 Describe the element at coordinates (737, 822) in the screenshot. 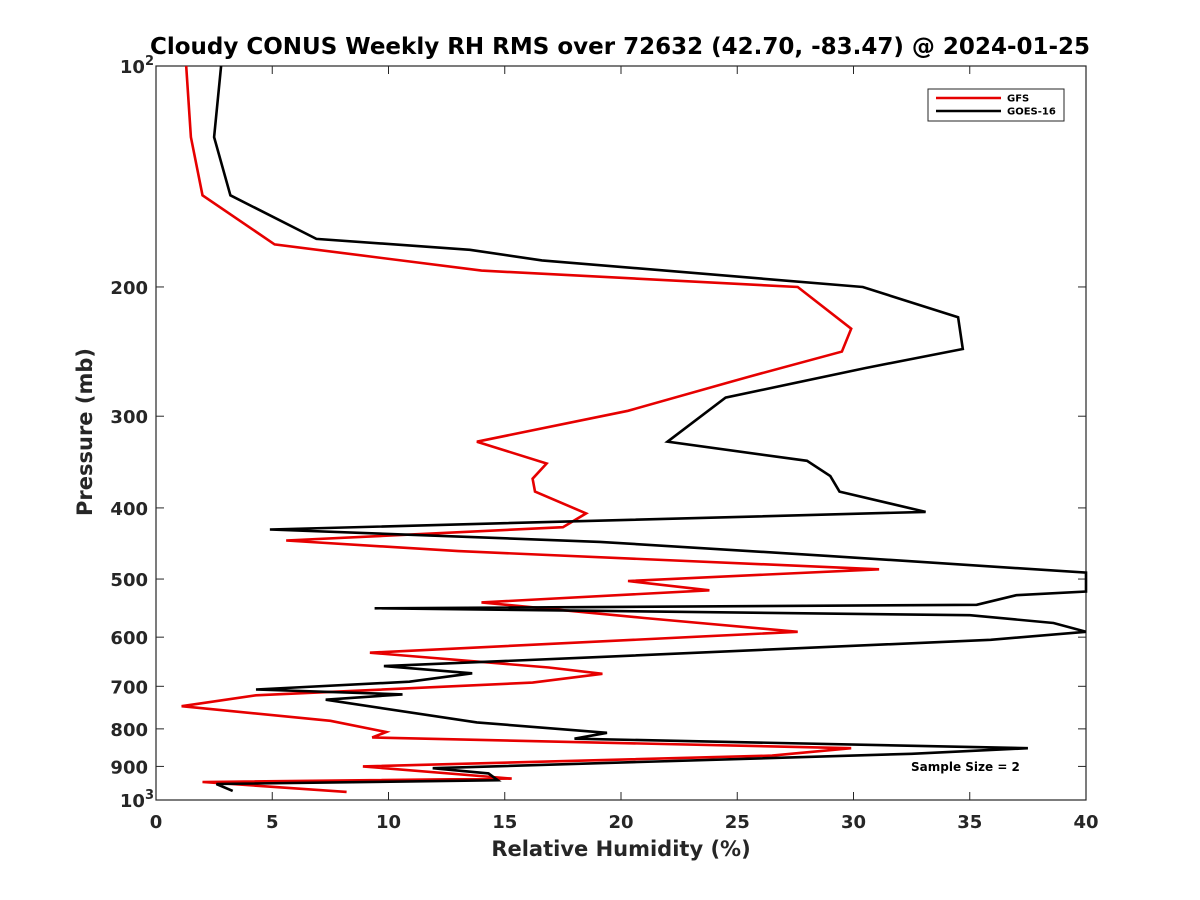

I see `x-tick-label: 25` at that location.